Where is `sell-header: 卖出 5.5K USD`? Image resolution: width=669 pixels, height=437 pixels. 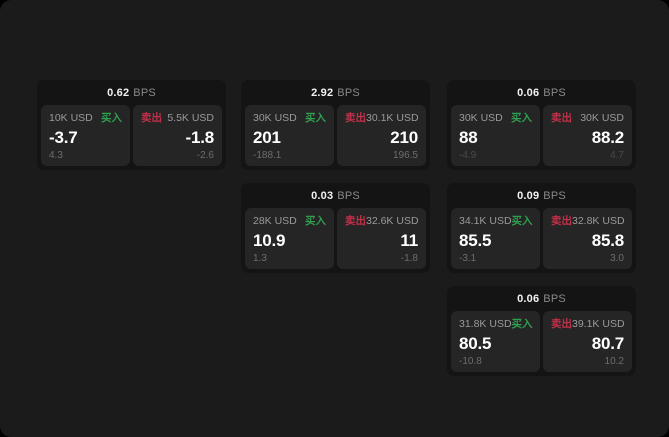
sell-header: 卖出 5.5K USD is located at coordinates (177, 118).